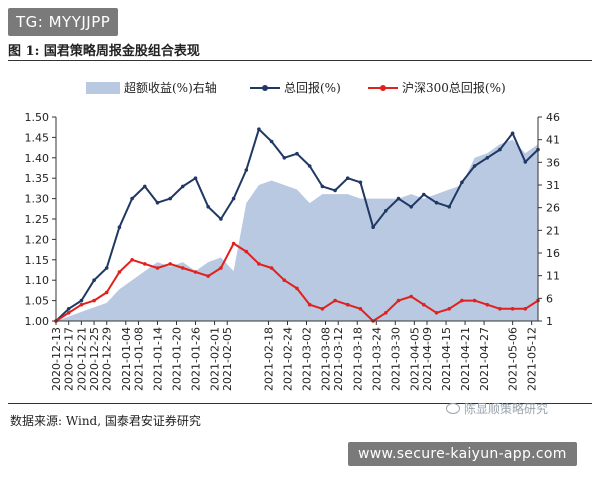  I want to click on x-tick-label-19: 2021-03-30, so click(395, 359).